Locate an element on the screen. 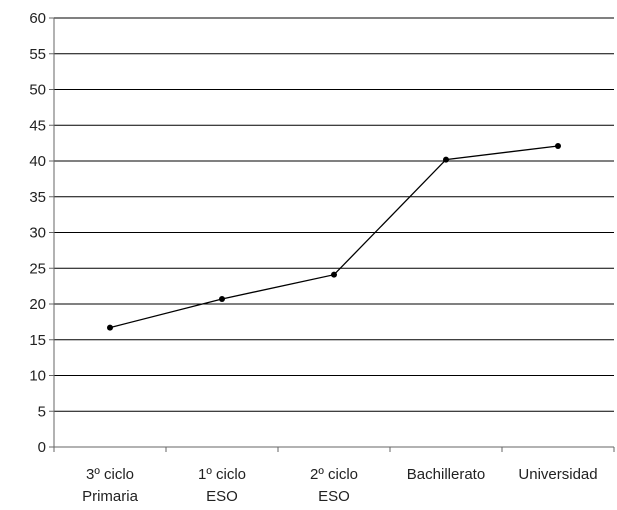  y-tick-label: 45 is located at coordinates (37, 125).